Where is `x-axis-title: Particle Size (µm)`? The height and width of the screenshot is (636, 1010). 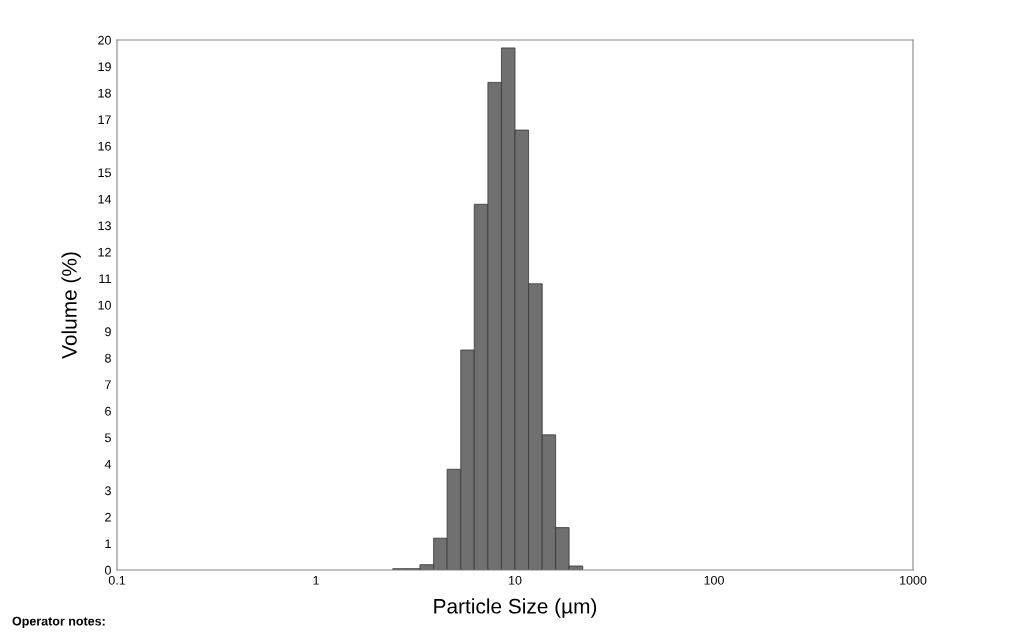 x-axis-title: Particle Size (µm) is located at coordinates (515, 608).